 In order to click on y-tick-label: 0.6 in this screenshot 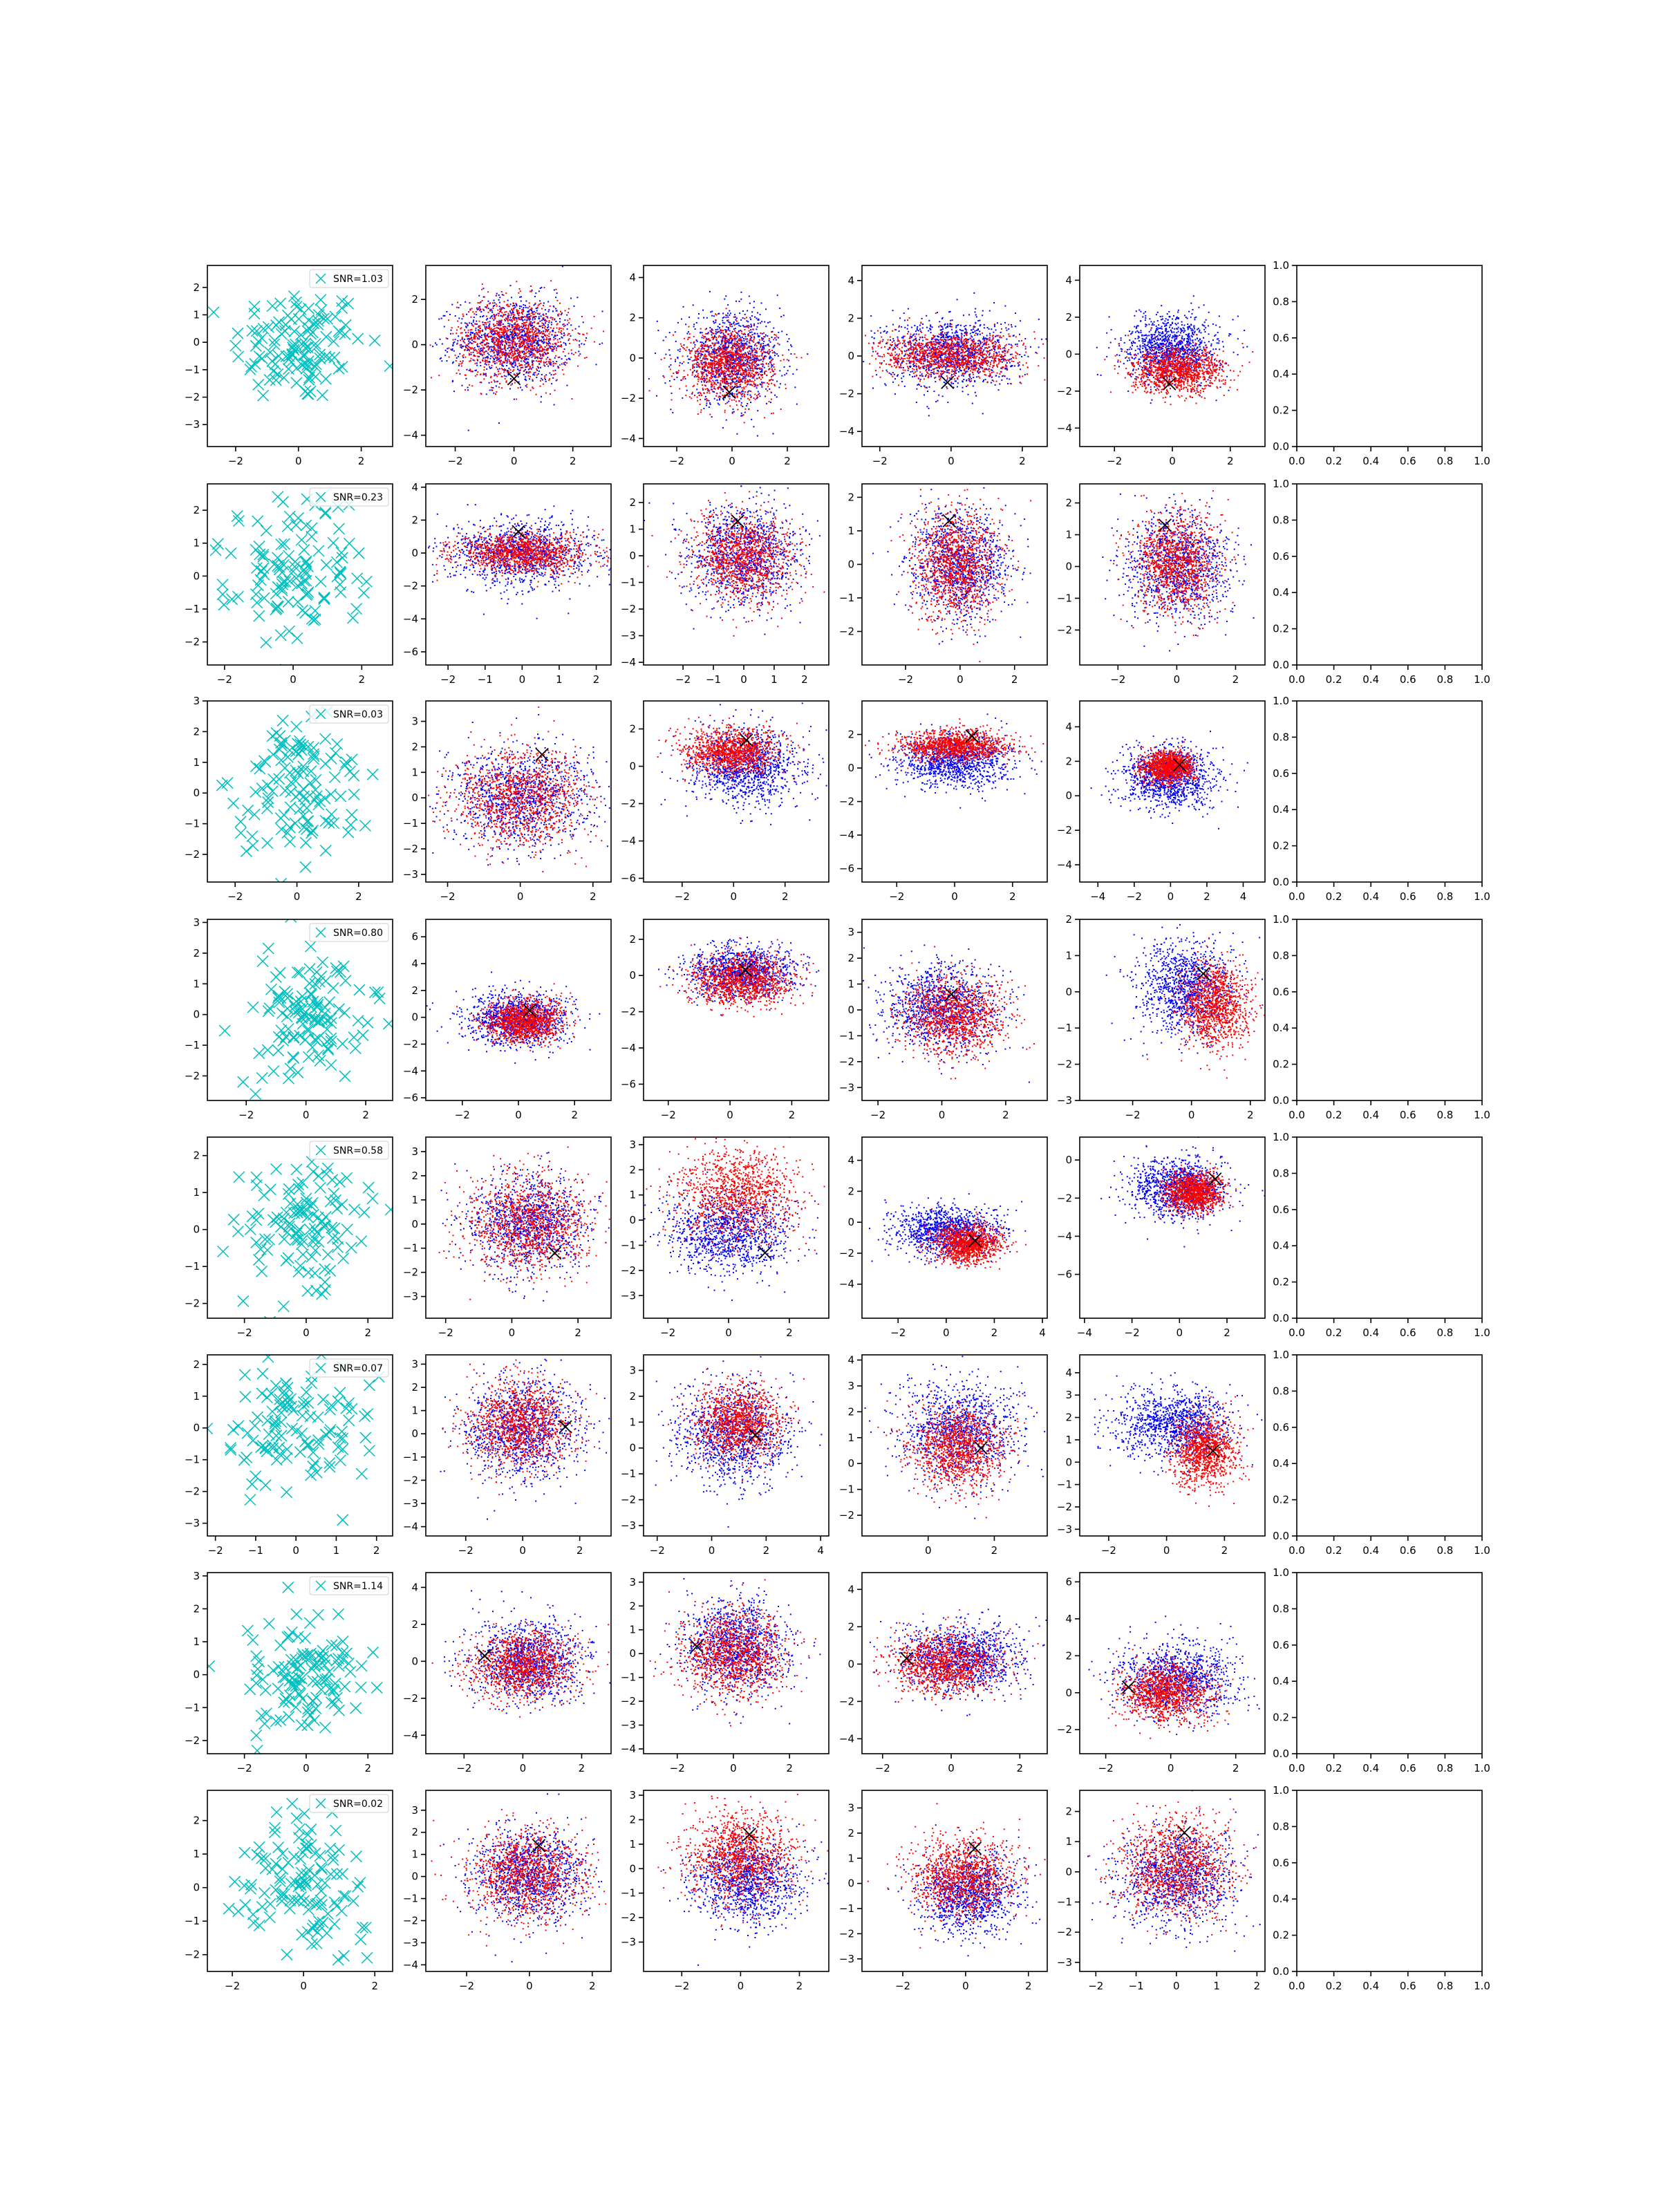, I will do `click(1281, 338)`.